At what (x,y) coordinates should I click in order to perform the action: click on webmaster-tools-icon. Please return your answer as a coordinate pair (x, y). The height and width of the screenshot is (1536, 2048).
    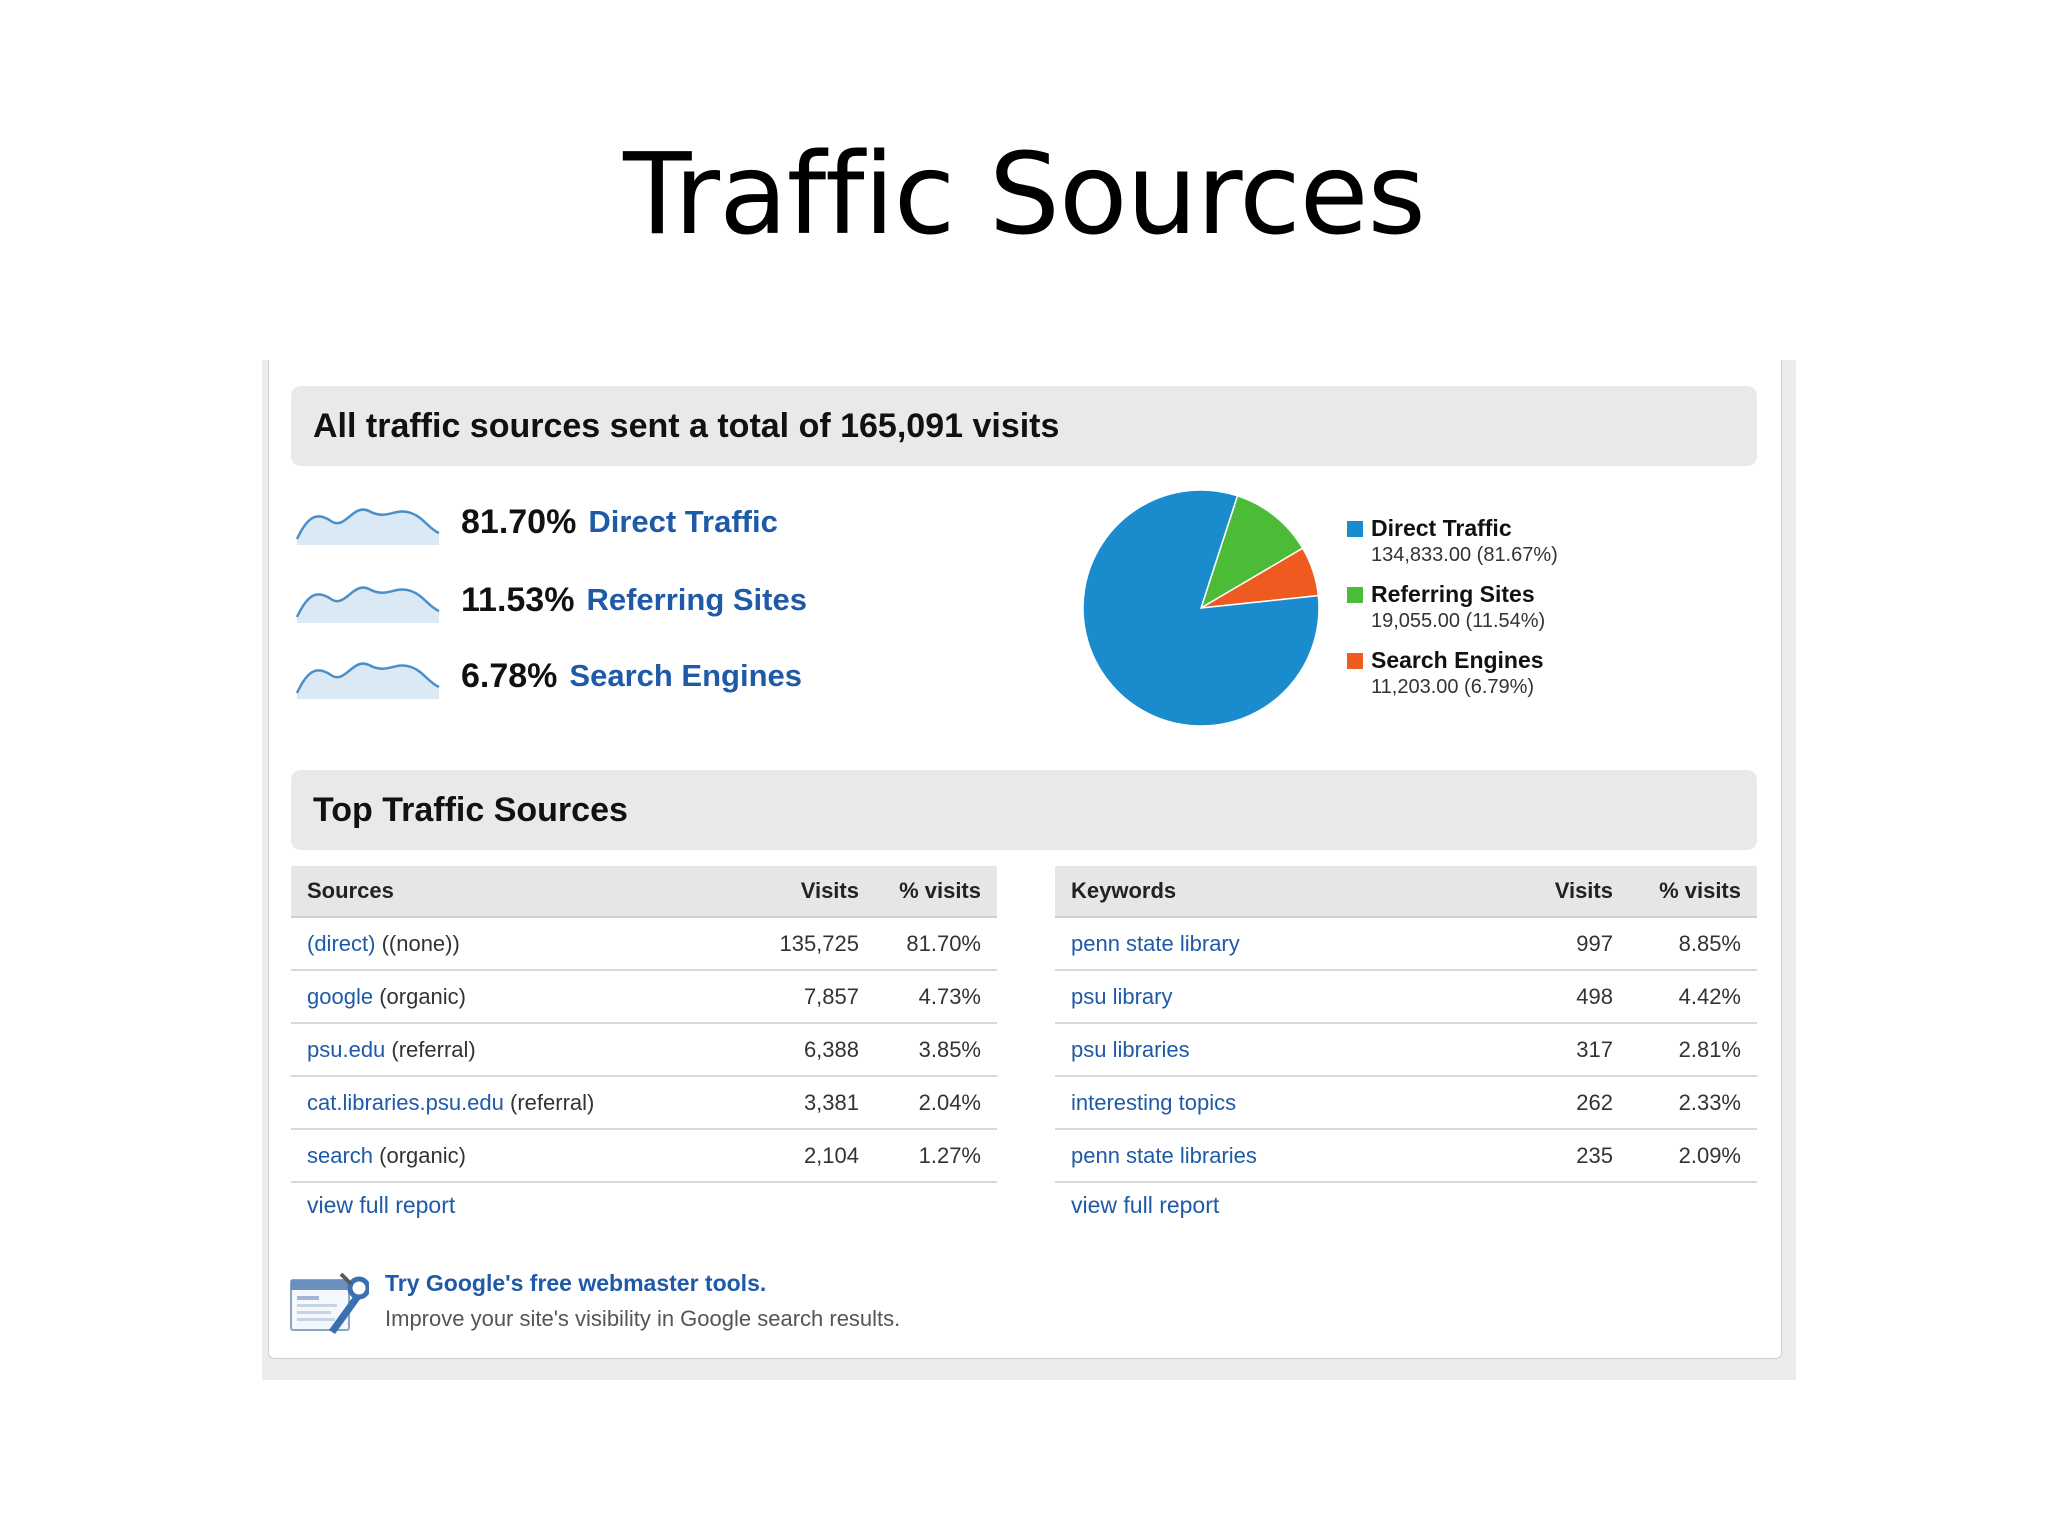
    Looking at the image, I should click on (329, 1303).